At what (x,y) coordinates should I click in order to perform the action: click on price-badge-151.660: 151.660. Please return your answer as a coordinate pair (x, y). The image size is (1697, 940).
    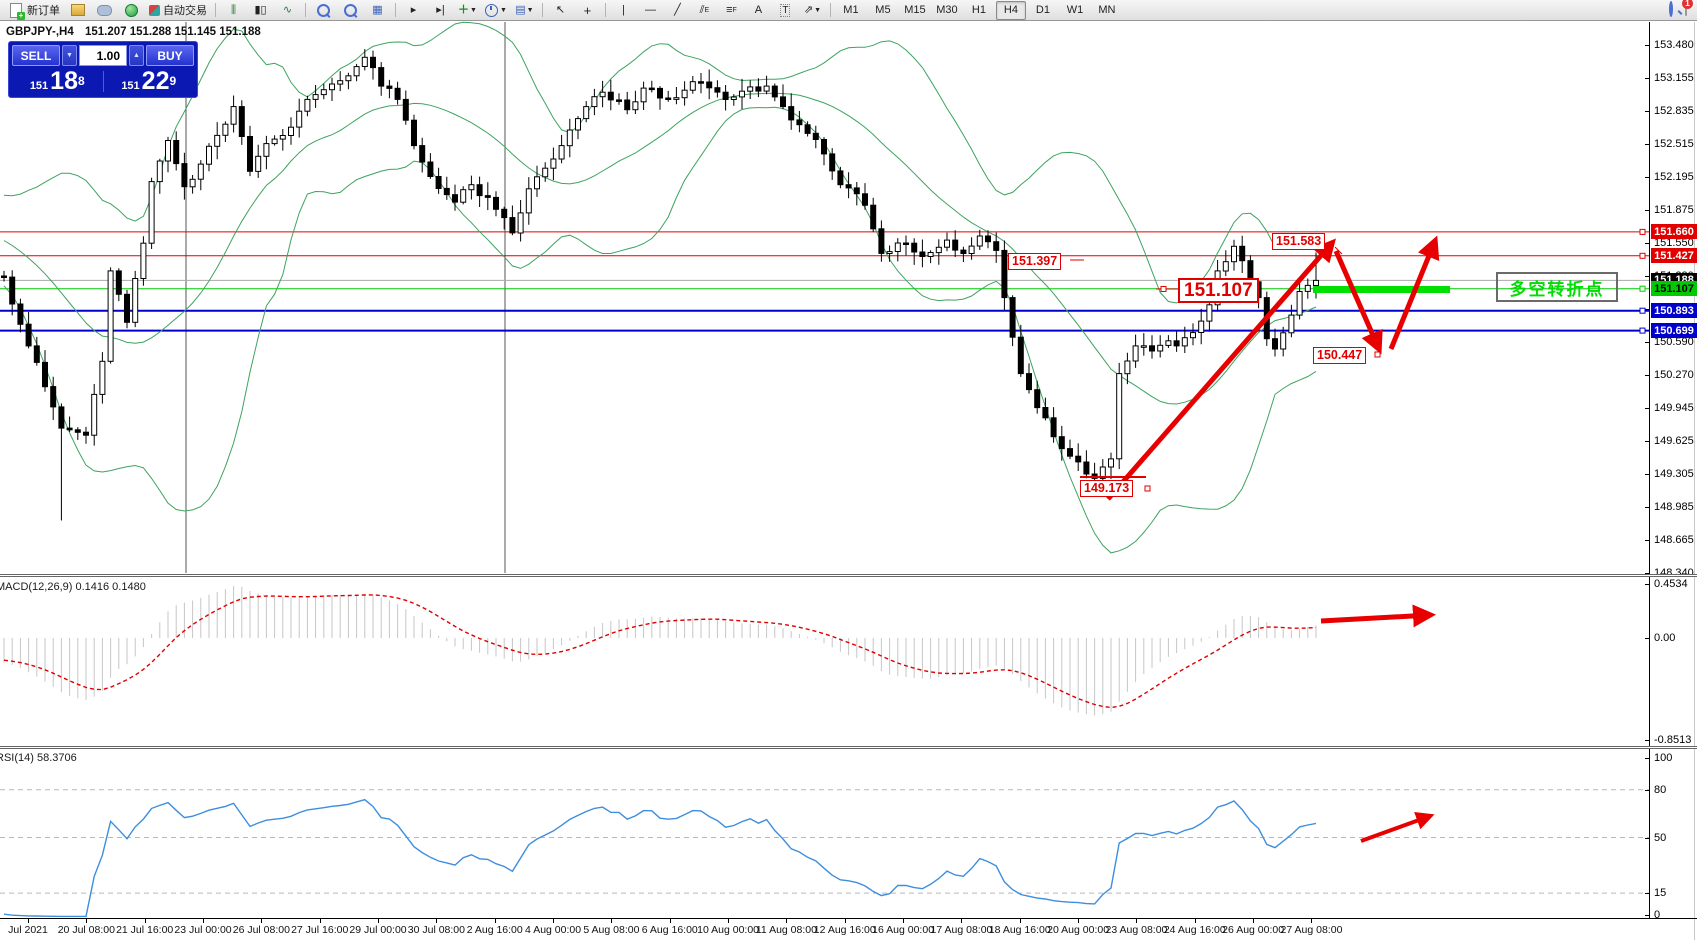
    Looking at the image, I should click on (1674, 232).